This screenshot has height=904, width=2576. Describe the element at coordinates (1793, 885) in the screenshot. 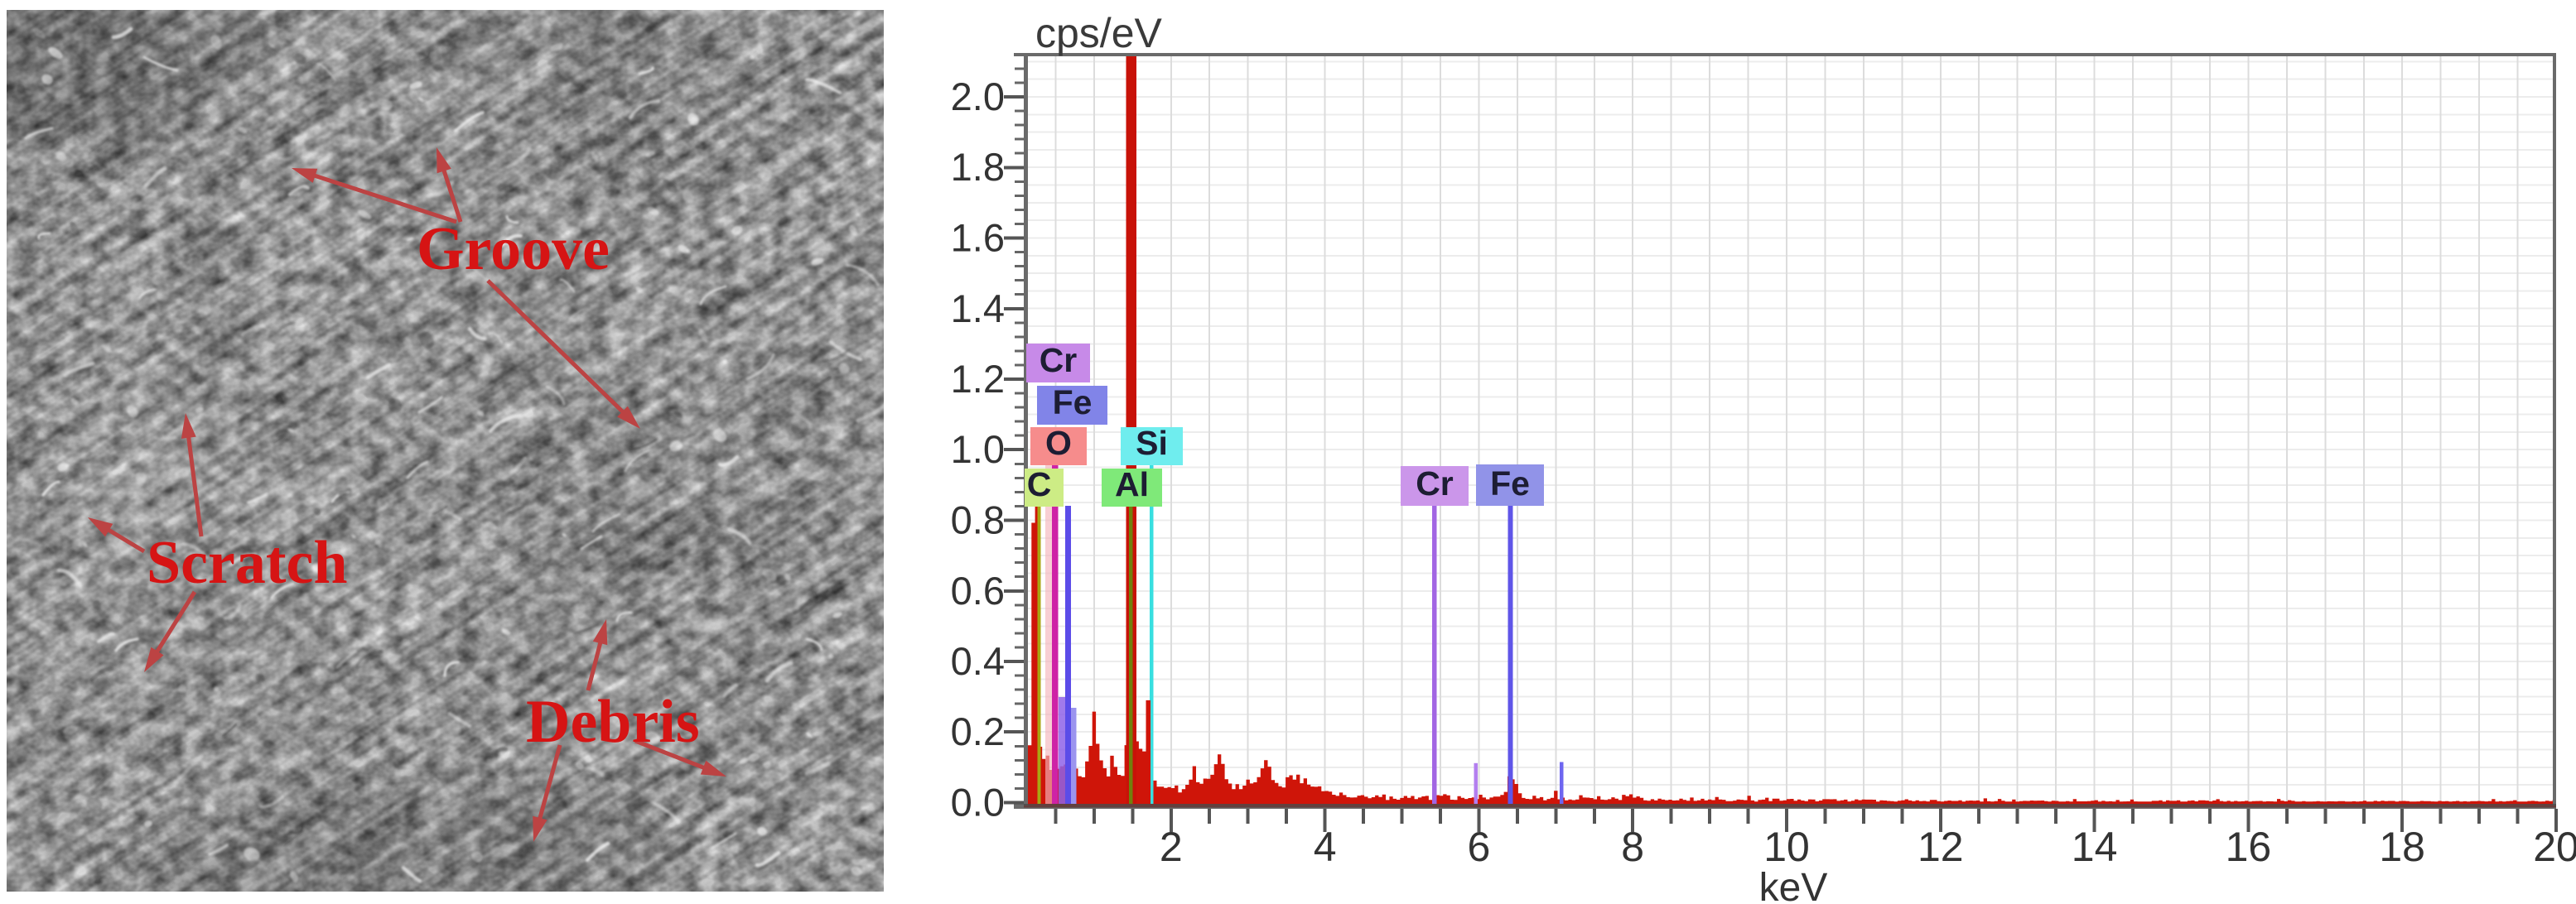

I see `svg-text: keV` at that location.